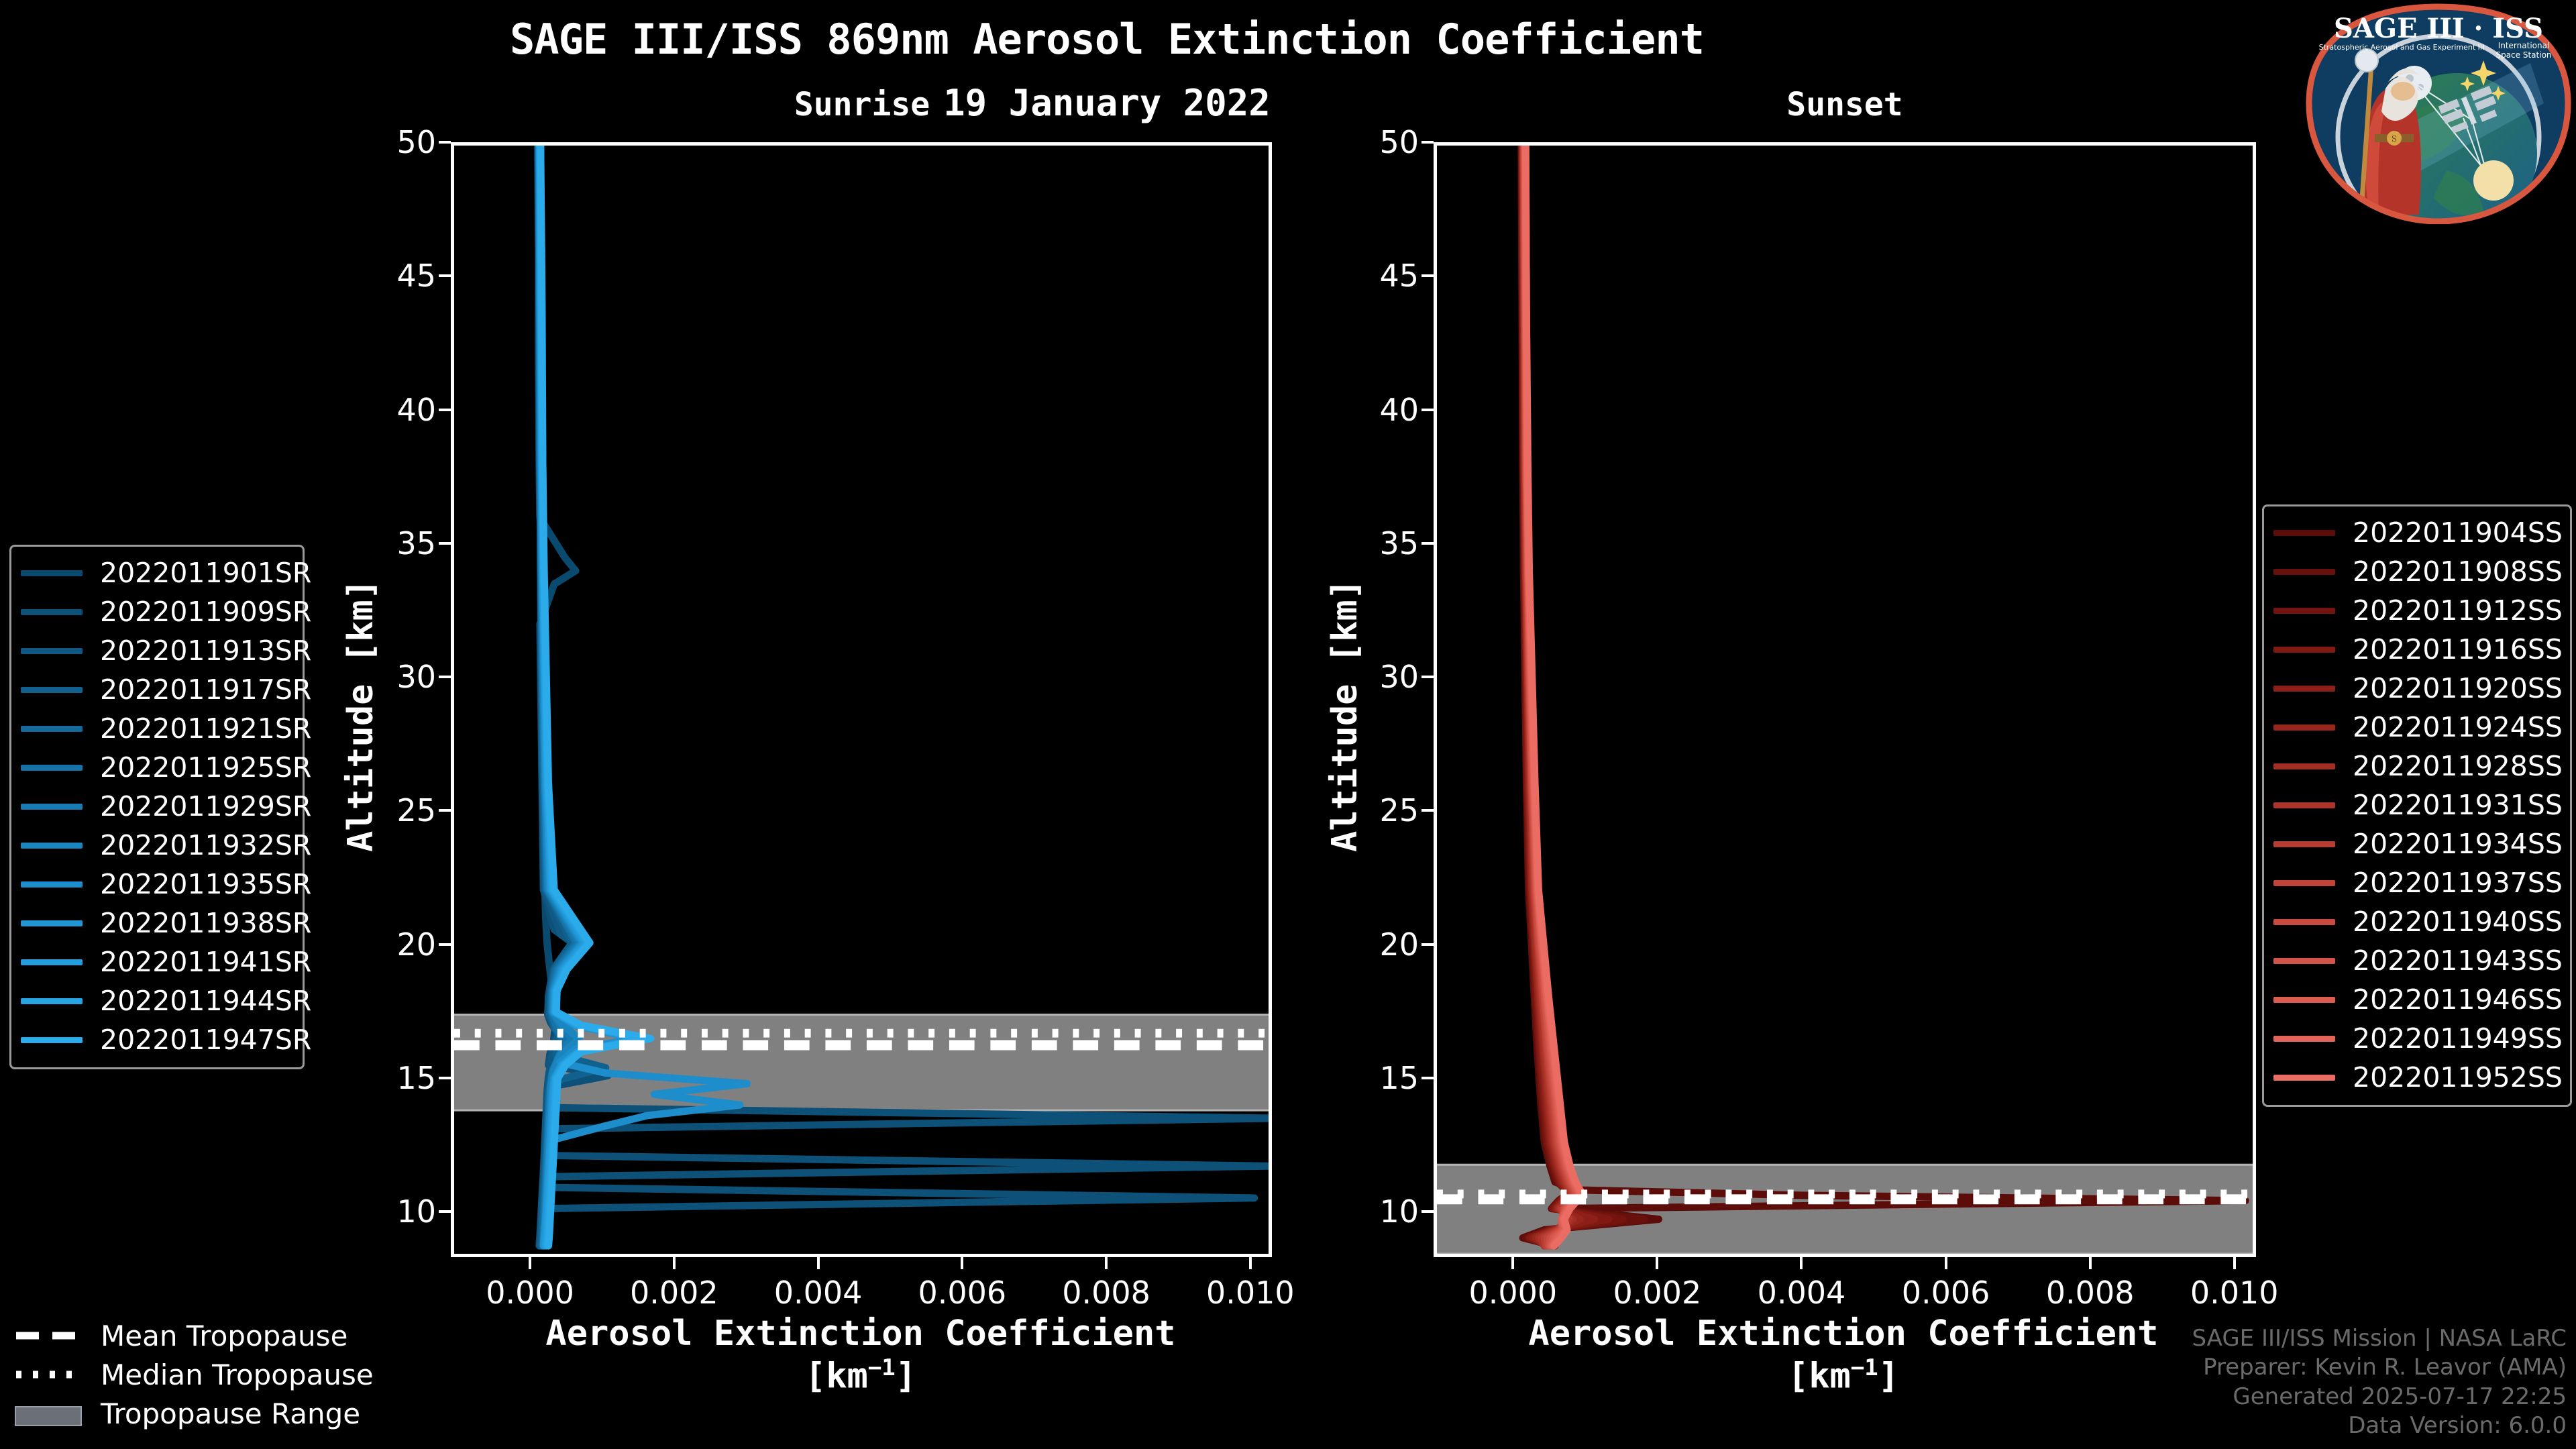 The image size is (2576, 1449). What do you see at coordinates (2457, 1426) in the screenshot?
I see `credits-data-version: Data Version: 6.0.0` at bounding box center [2457, 1426].